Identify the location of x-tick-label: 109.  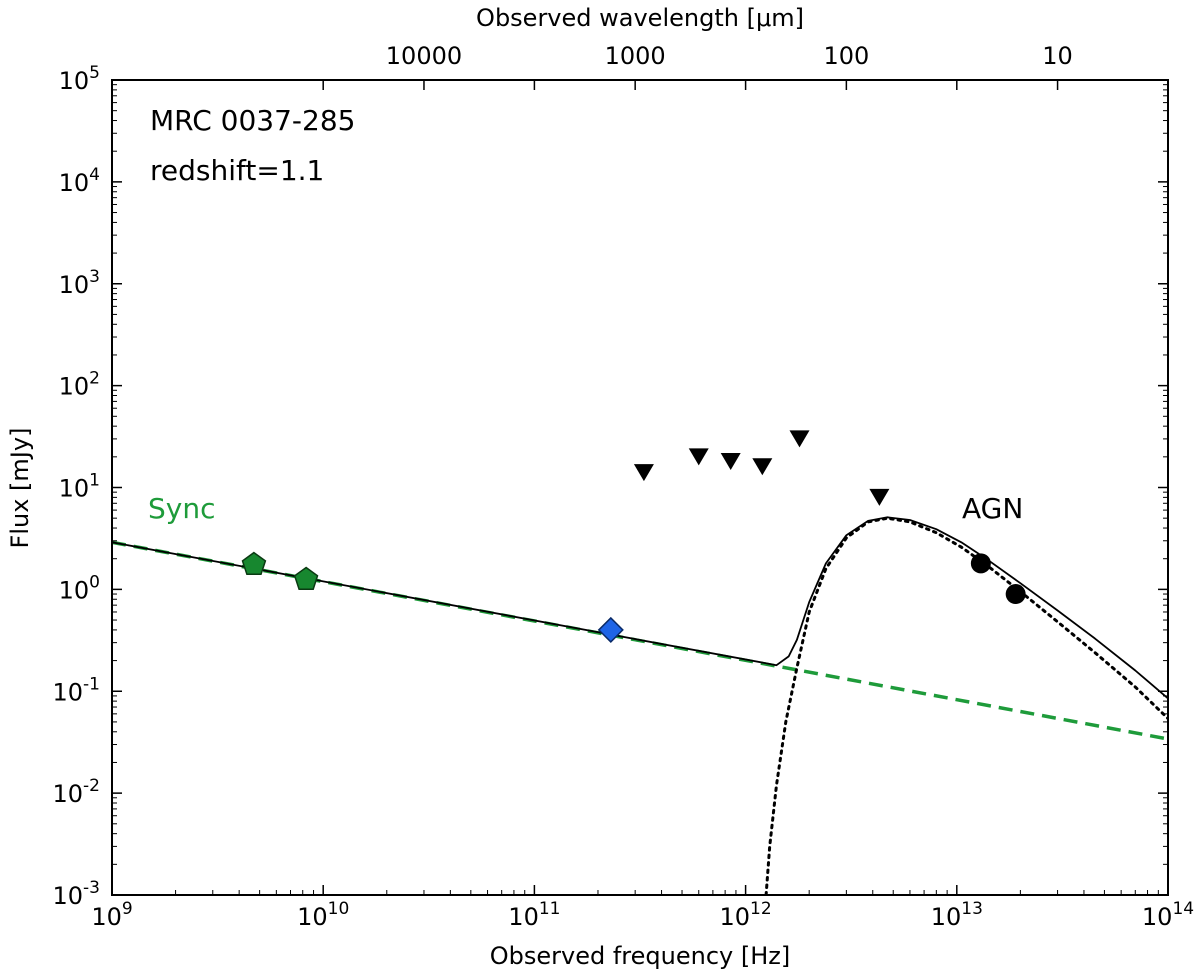
(111, 915).